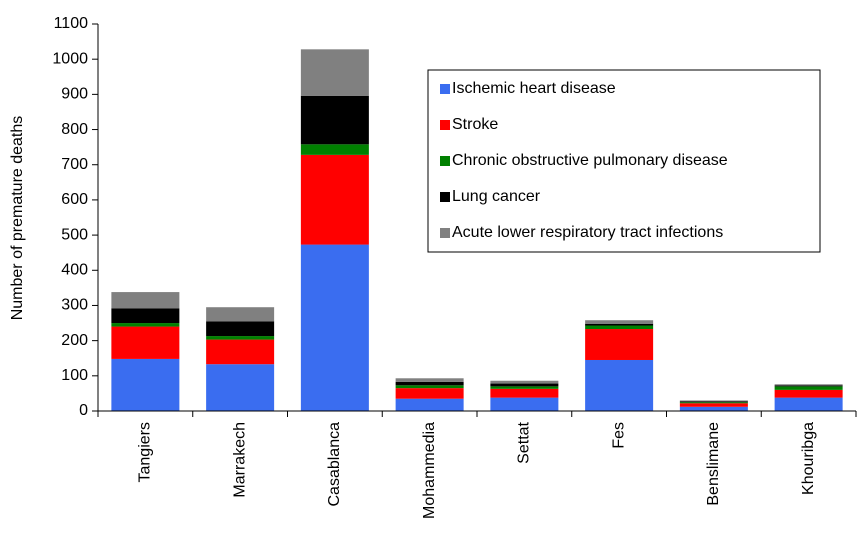 This screenshot has height=555, width=858. What do you see at coordinates (74, 129) in the screenshot?
I see `y-tick-label: 800` at bounding box center [74, 129].